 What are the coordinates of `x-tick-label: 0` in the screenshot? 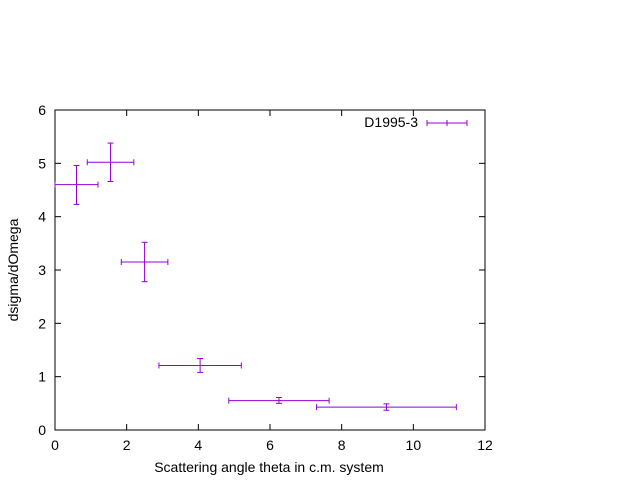 It's located at (55, 445).